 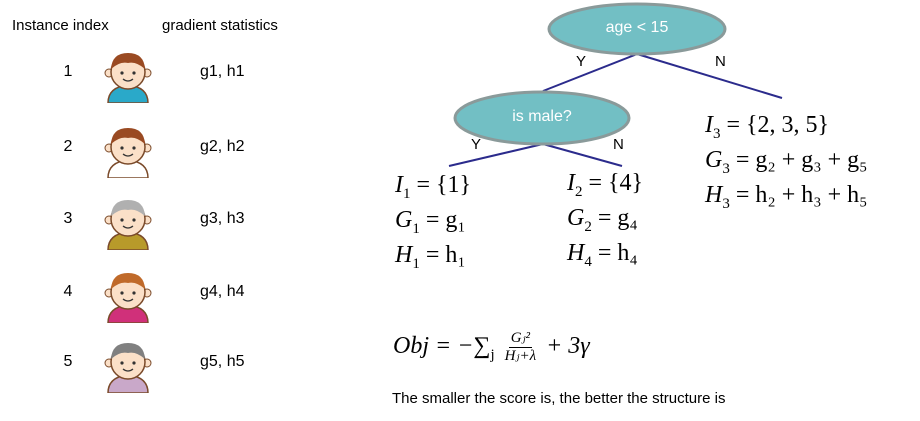 I want to click on leaf-2-I-formula: I2 = {4}, so click(x=605, y=185).